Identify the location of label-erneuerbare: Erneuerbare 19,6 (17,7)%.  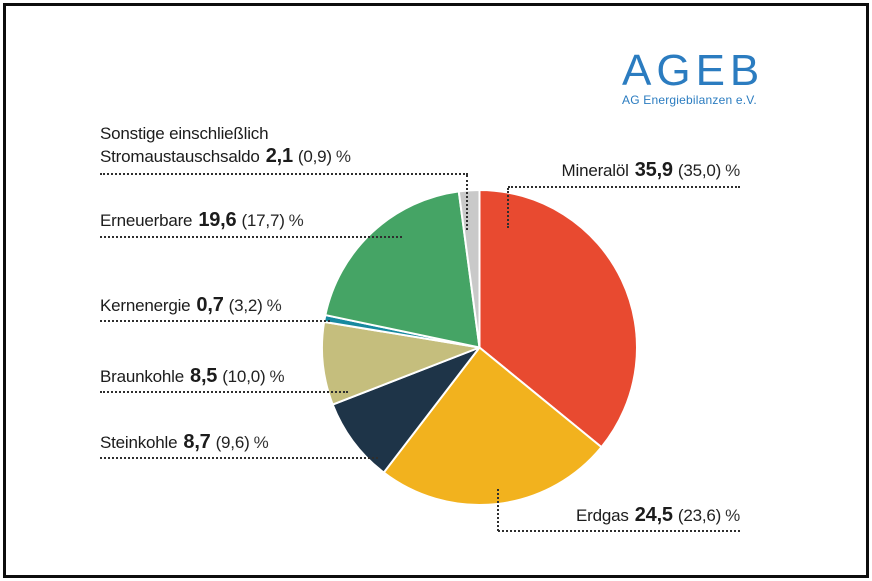
(202, 220).